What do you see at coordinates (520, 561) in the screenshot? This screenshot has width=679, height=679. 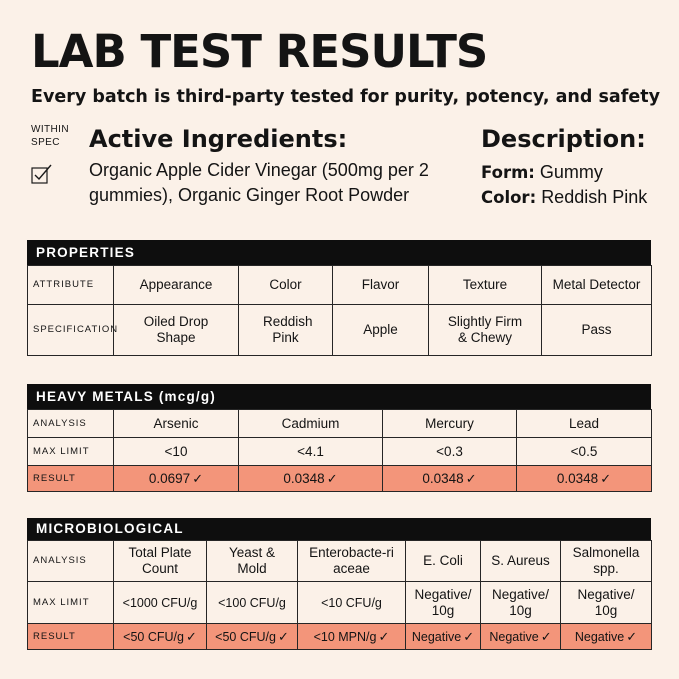 I see `table-cell: S. Aureus` at bounding box center [520, 561].